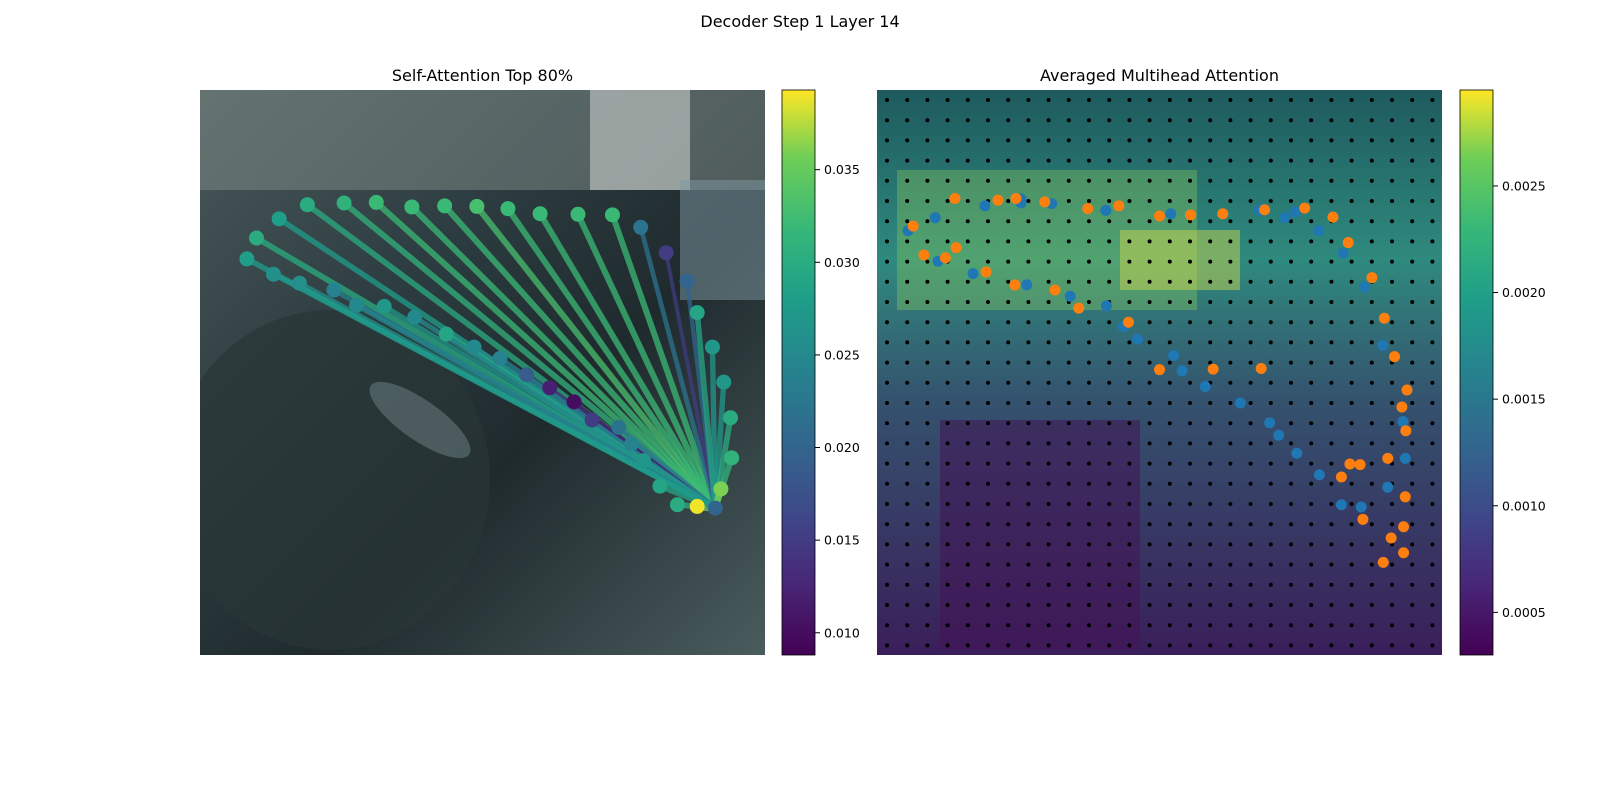  What do you see at coordinates (842, 540) in the screenshot?
I see `colorbar-tick-label: 0.015` at bounding box center [842, 540].